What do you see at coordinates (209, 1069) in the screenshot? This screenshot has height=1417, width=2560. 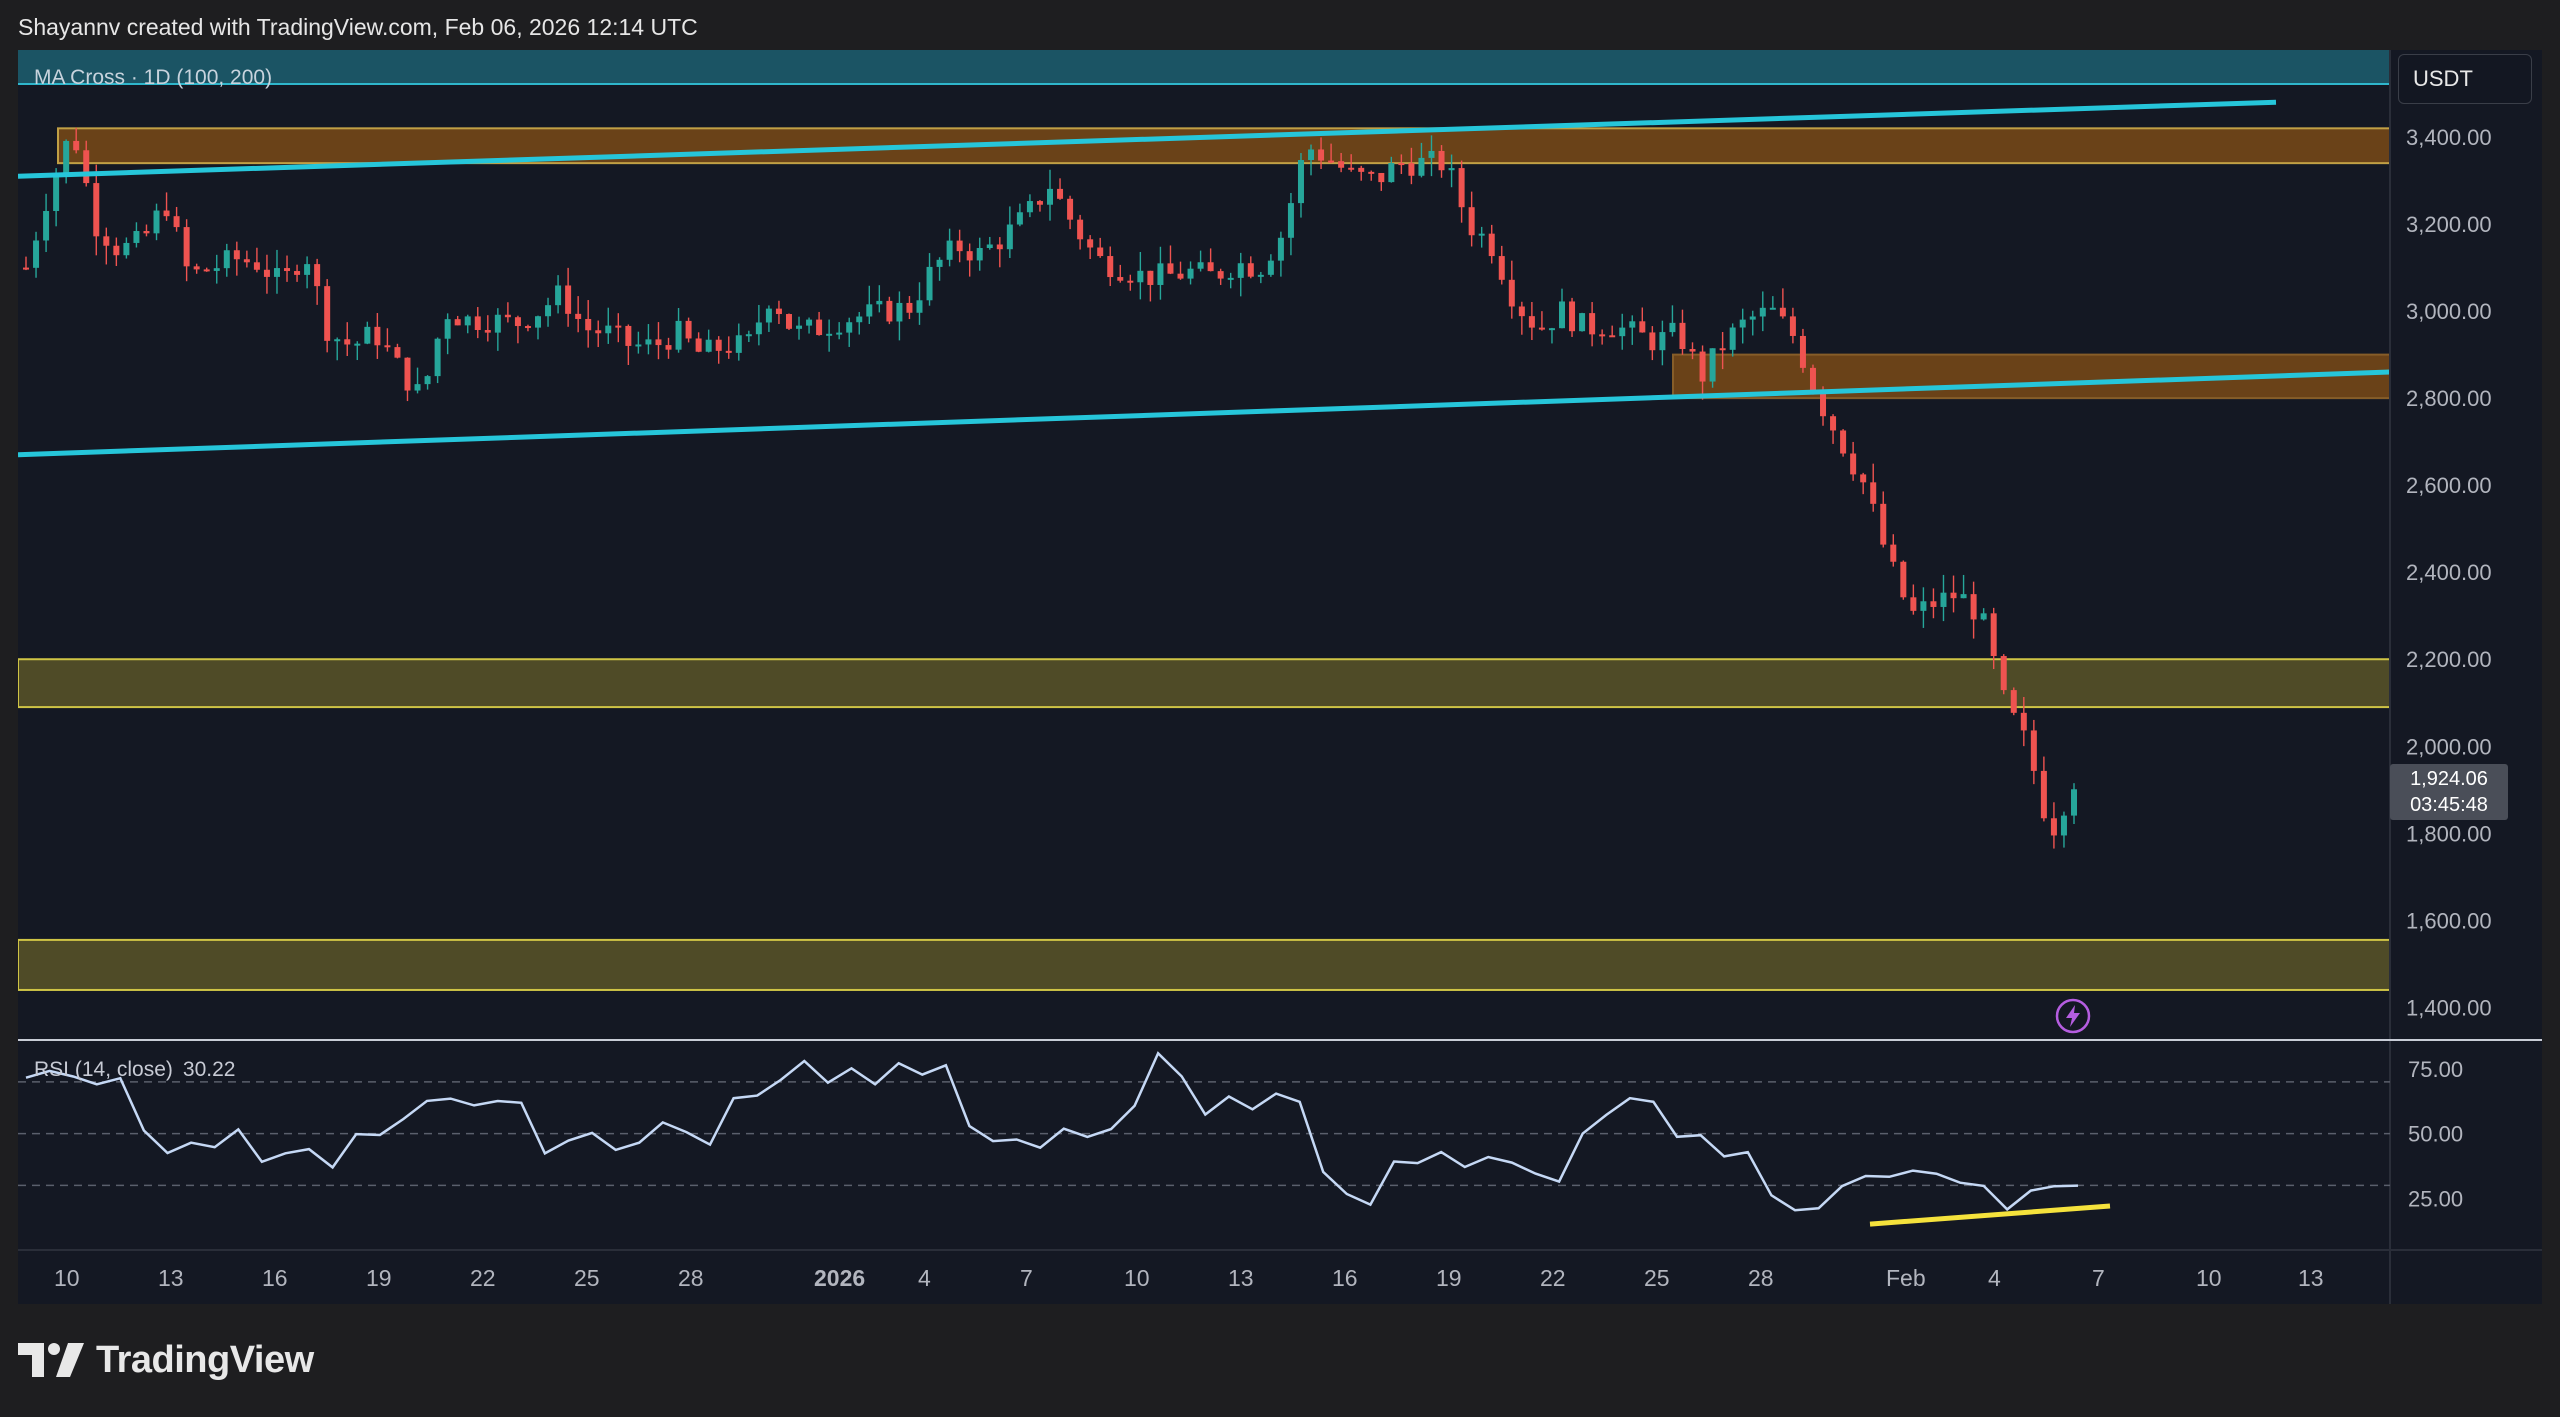 I see `rsi-legend-value: 30.22` at bounding box center [209, 1069].